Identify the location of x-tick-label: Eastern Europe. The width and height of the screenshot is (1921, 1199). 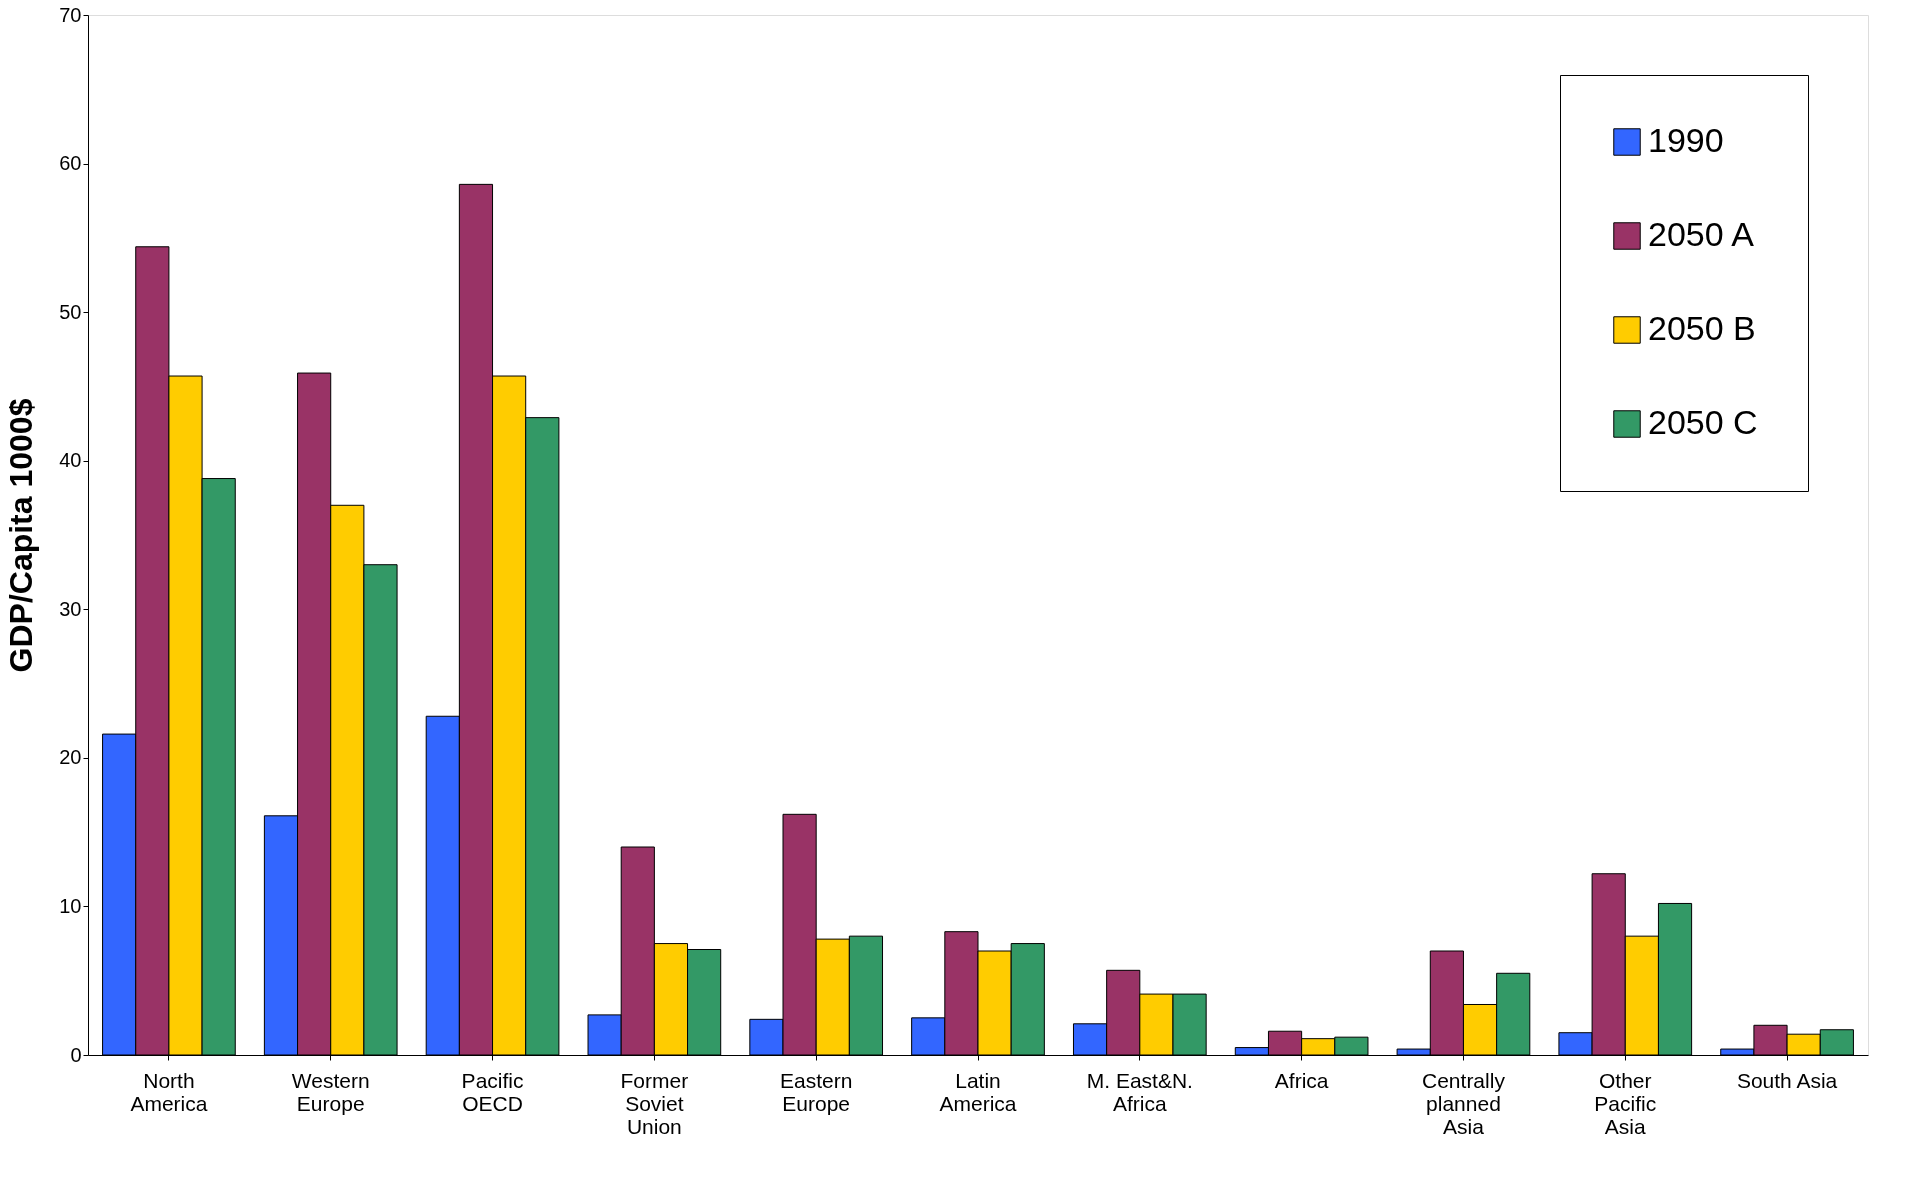
(816, 1091).